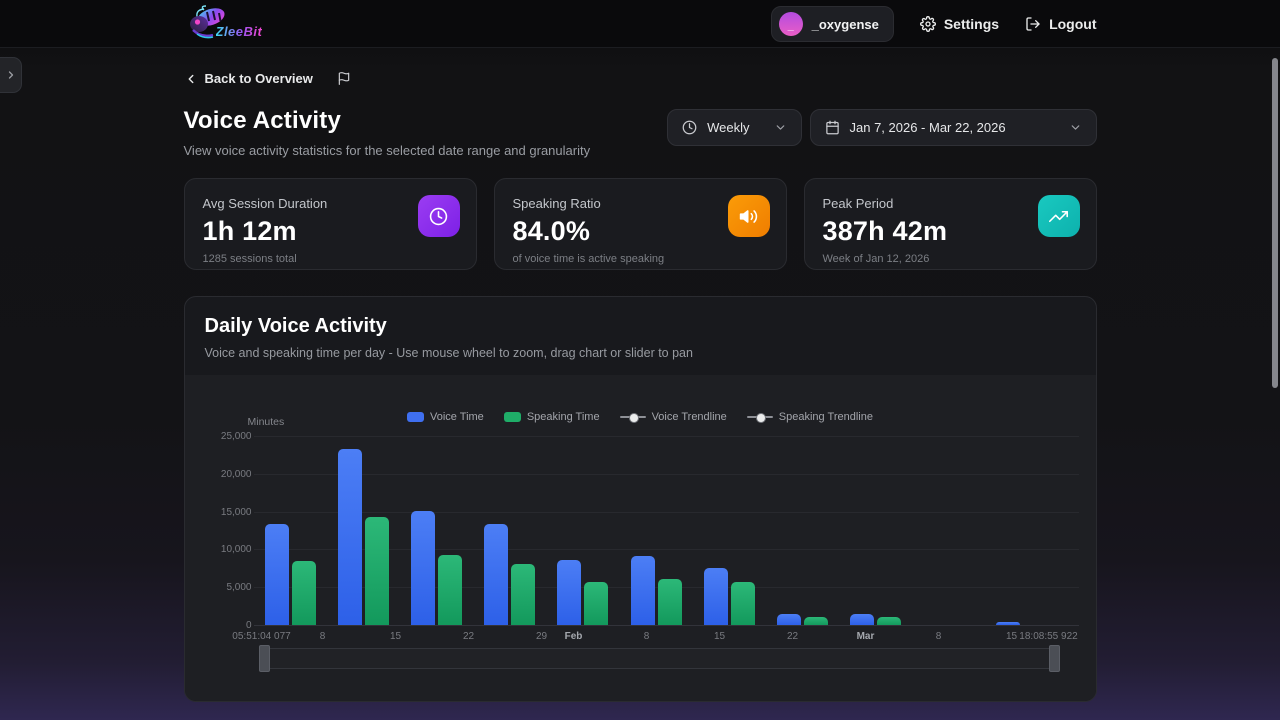 The height and width of the screenshot is (720, 1280). Describe the element at coordinates (207, 22) in the screenshot. I see `logo-bug-icon` at that location.